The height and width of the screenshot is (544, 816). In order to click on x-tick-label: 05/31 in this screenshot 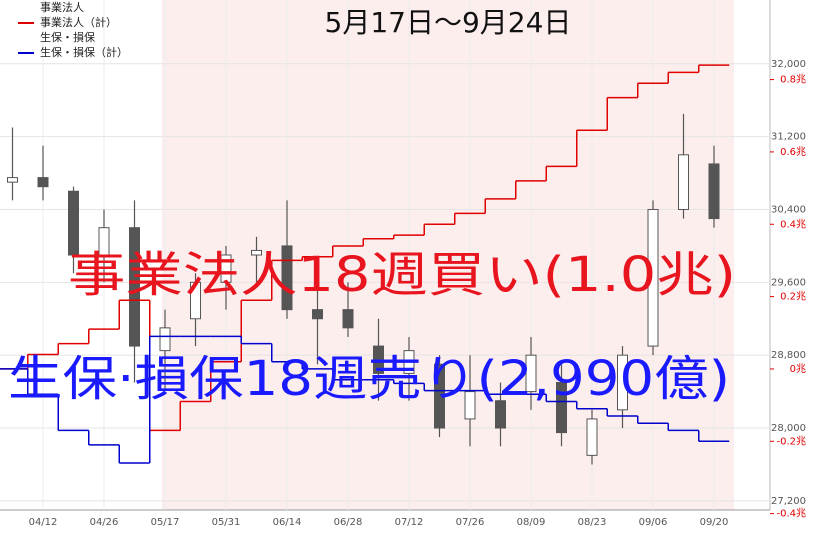, I will do `click(226, 522)`.